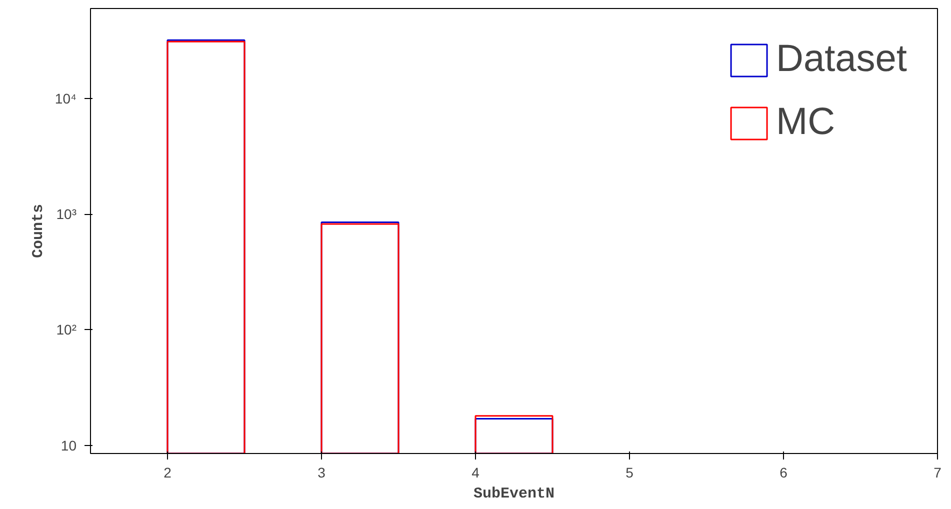 Image resolution: width=951 pixels, height=509 pixels. Describe the element at coordinates (66, 214) in the screenshot. I see `y-tick-label: 10³` at that location.